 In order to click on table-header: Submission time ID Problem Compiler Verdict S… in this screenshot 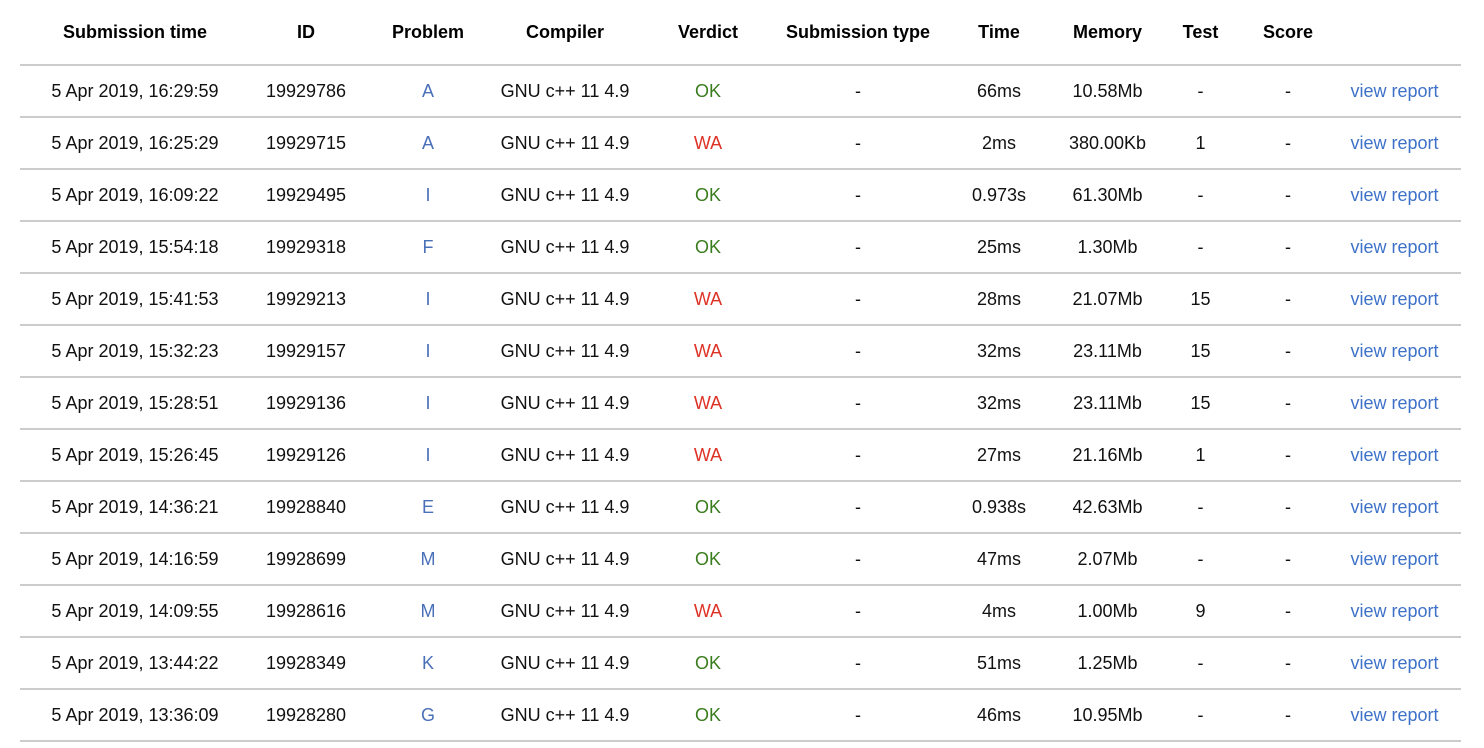, I will do `click(740, 32)`.